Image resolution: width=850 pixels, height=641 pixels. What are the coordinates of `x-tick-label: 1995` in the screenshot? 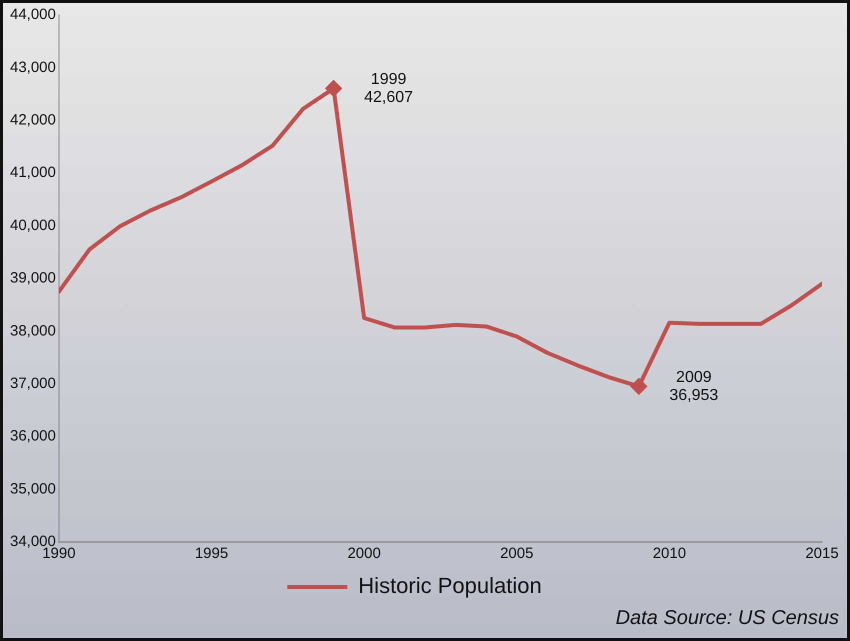 It's located at (211, 553).